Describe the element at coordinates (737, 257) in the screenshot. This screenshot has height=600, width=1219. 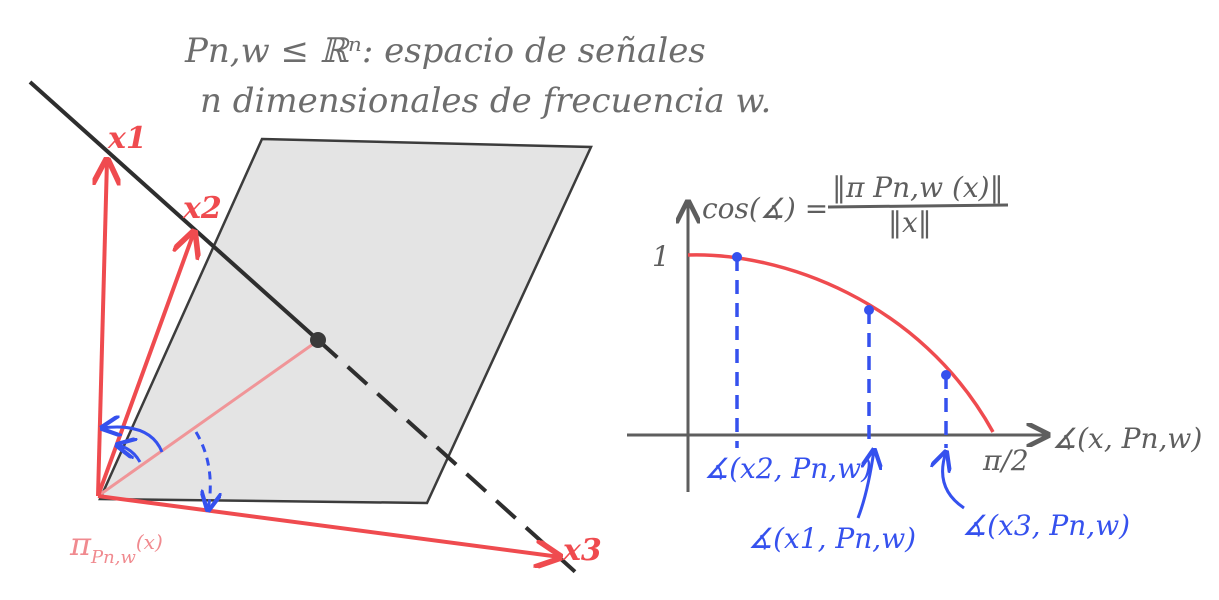
I see `point-x2` at that location.